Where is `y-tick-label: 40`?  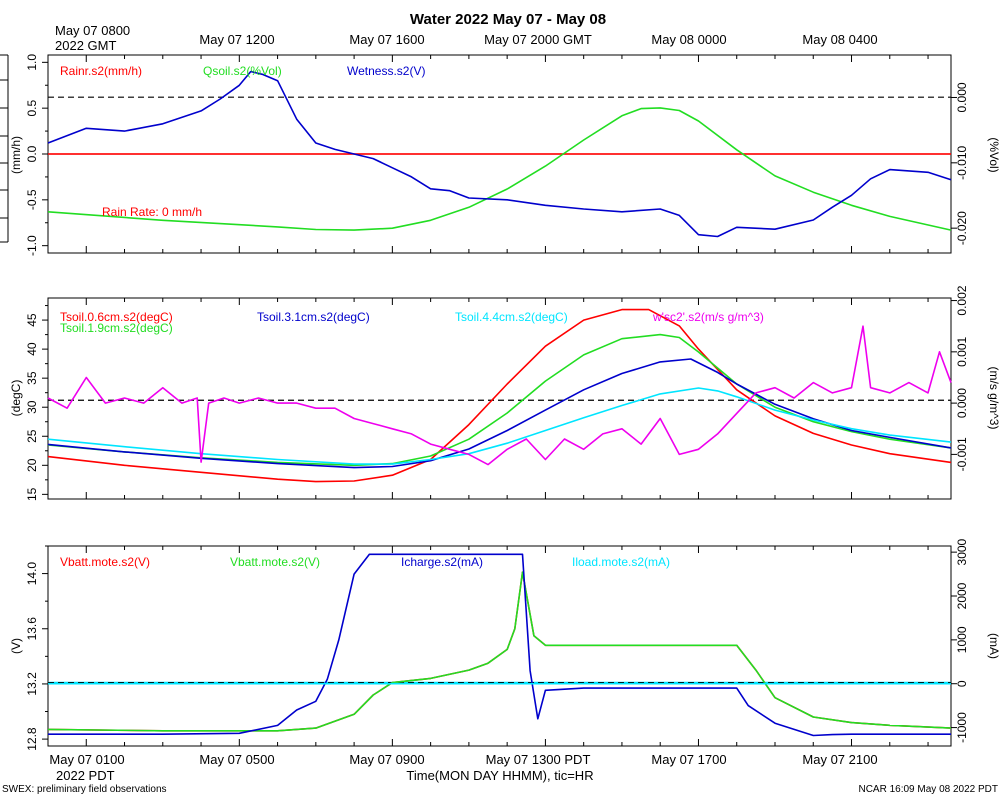
y-tick-label: 40 is located at coordinates (32, 349).